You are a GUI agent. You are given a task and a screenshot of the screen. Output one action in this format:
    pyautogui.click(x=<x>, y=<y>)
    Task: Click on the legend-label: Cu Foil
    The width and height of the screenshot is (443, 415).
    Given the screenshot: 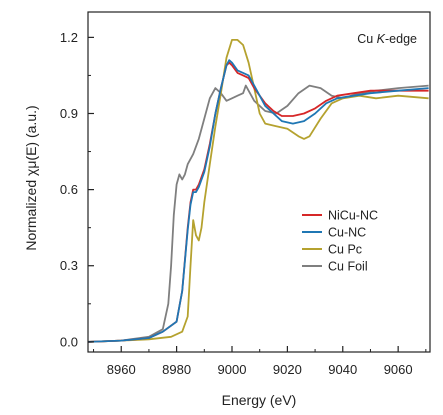 What is the action you would take?
    pyautogui.click(x=348, y=267)
    